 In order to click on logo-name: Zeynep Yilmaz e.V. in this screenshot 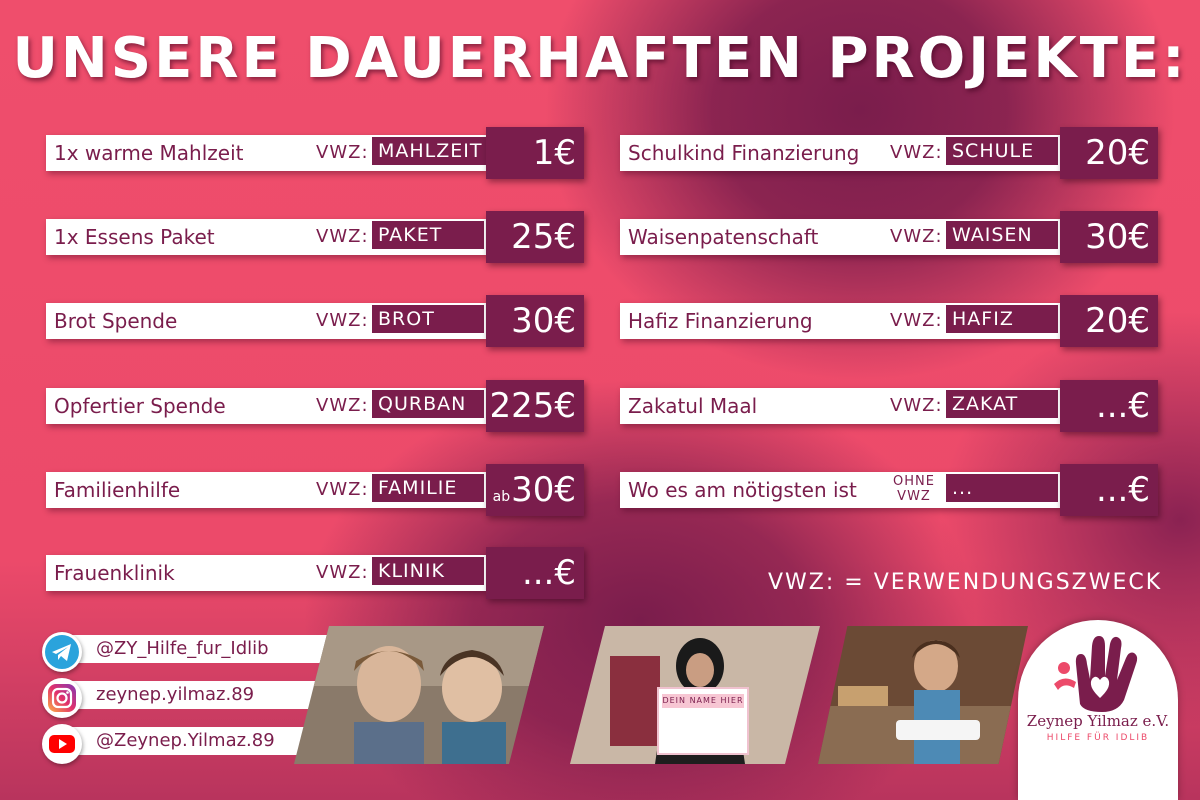, I will do `click(1098, 721)`.